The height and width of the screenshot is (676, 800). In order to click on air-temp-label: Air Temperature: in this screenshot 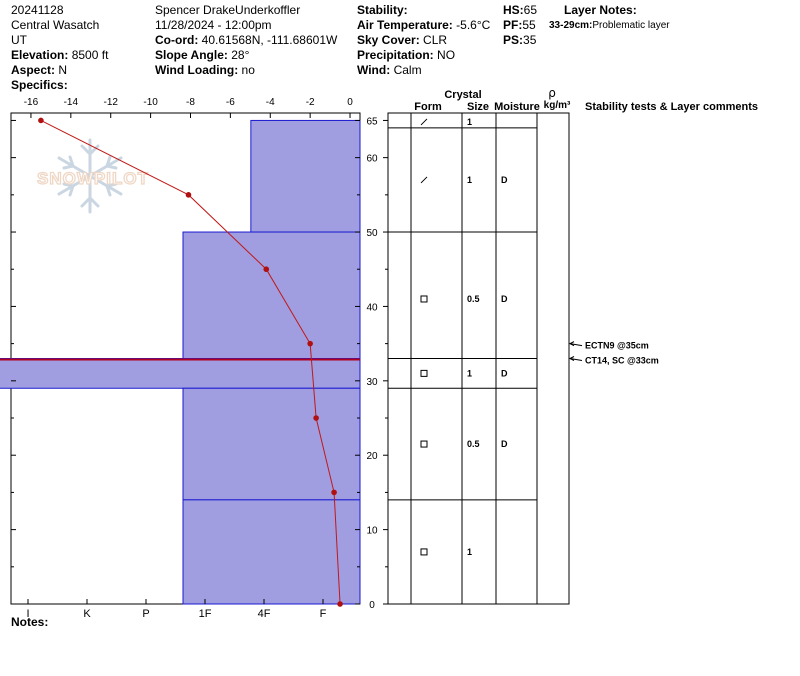, I will do `click(405, 25)`.